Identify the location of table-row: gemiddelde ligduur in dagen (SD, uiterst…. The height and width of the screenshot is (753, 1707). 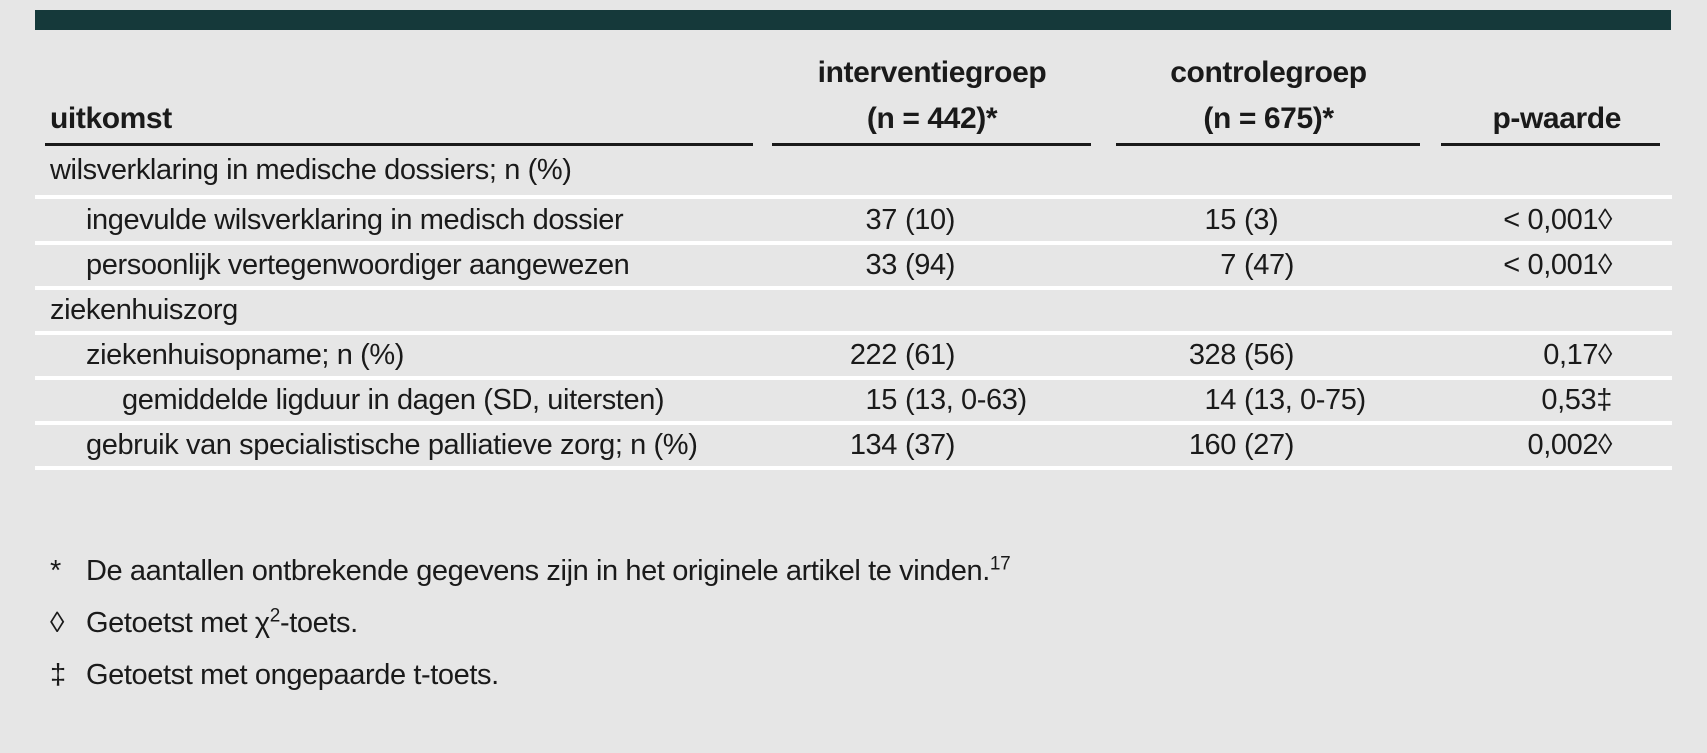
(853, 402).